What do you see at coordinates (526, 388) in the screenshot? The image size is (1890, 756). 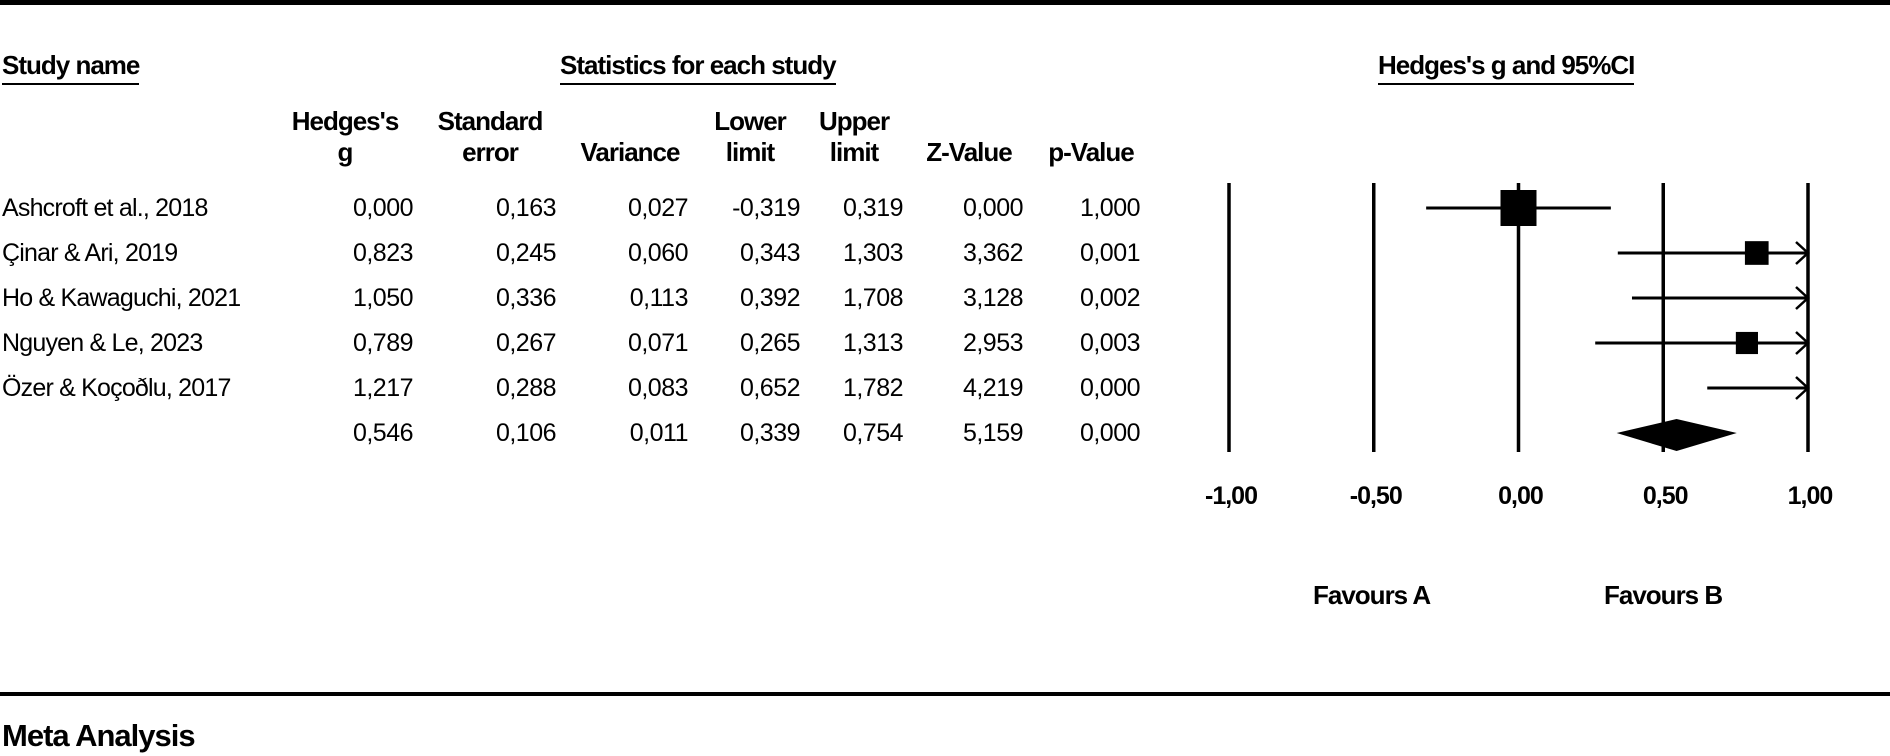 I see `cell-se: 0,288` at bounding box center [526, 388].